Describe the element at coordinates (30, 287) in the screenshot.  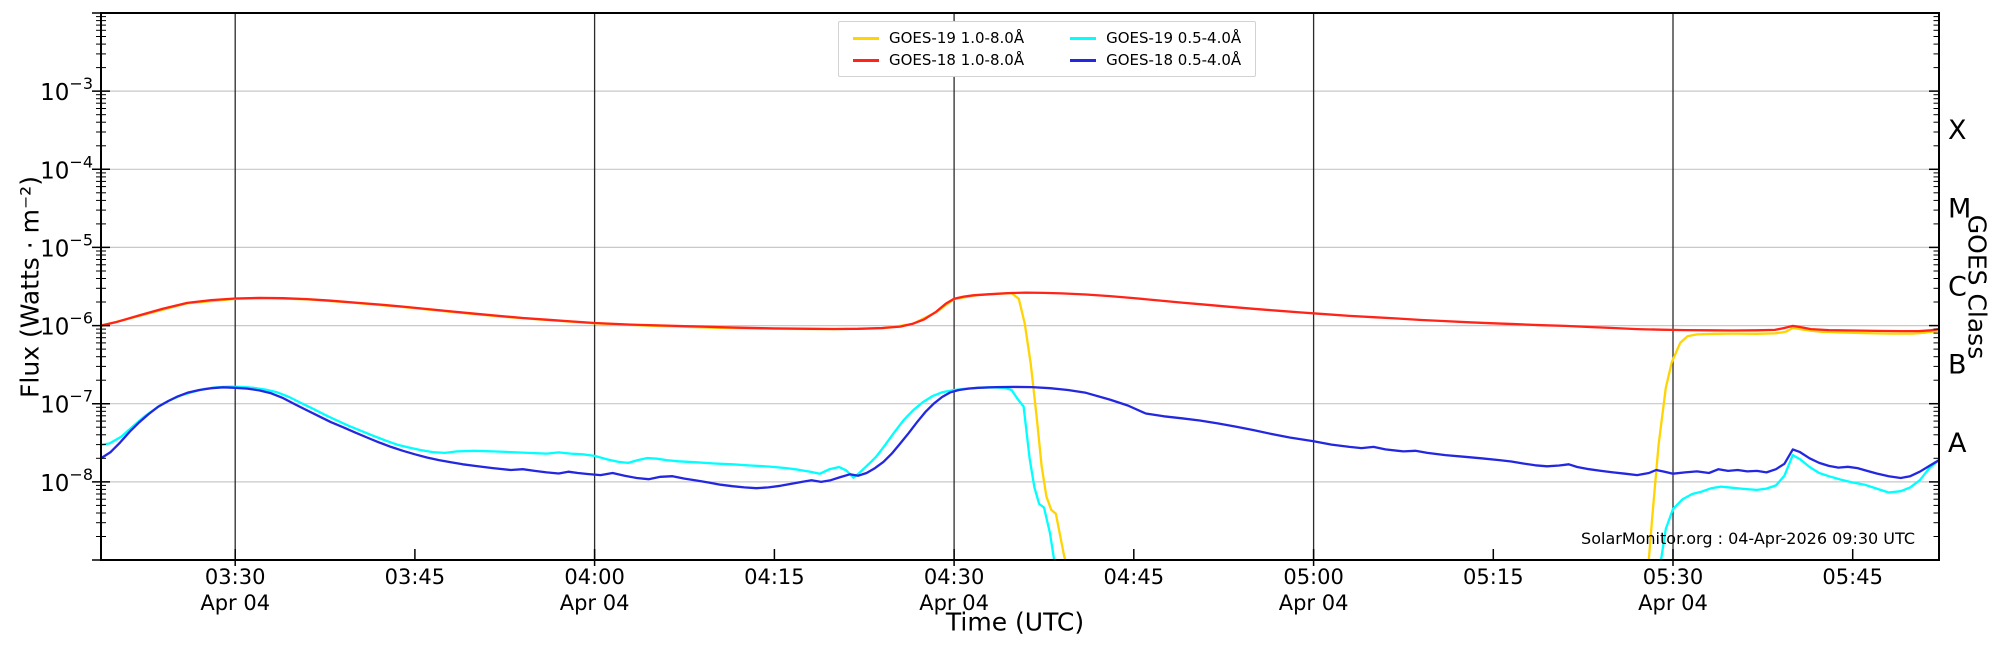
I see `y-axis-label: Flux (Watts · m⁻²)` at that location.